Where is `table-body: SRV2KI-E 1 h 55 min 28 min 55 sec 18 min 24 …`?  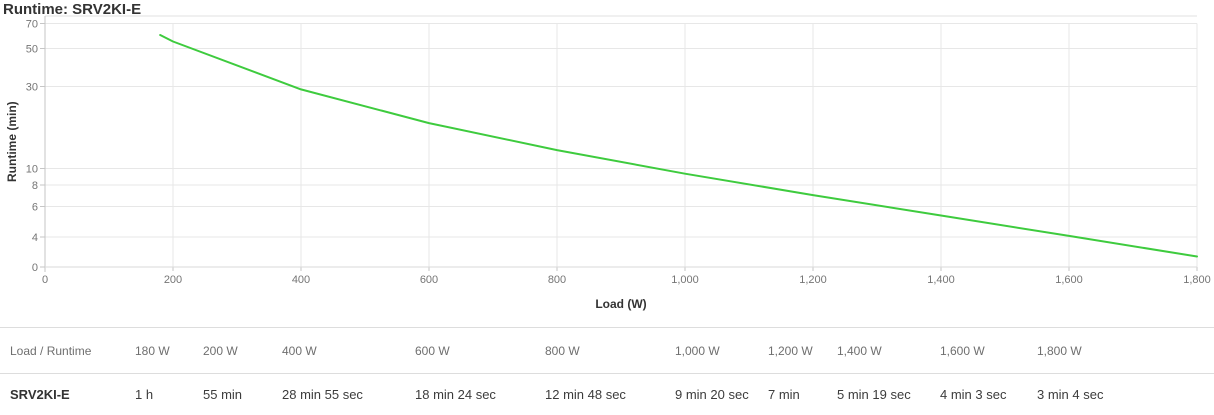 table-body: SRV2KI-E 1 h 55 min 28 min 55 sec 18 min 24 … is located at coordinates (607, 394).